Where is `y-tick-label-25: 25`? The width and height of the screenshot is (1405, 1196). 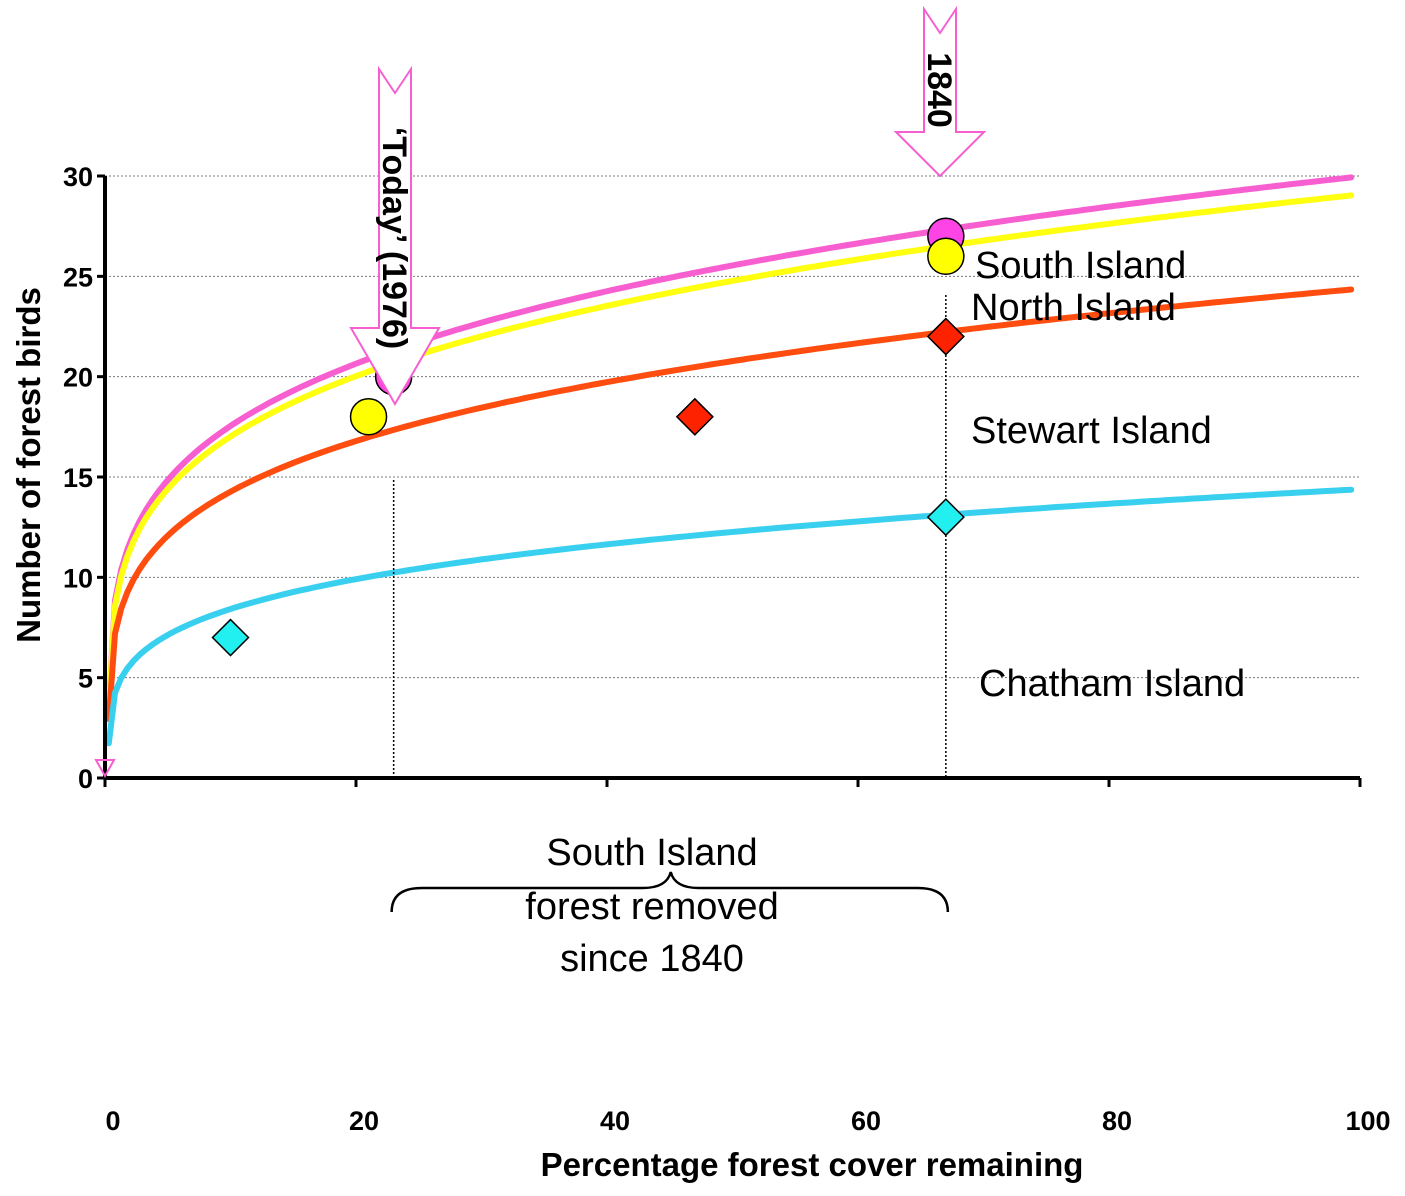
y-tick-label-25: 25 is located at coordinates (78, 277).